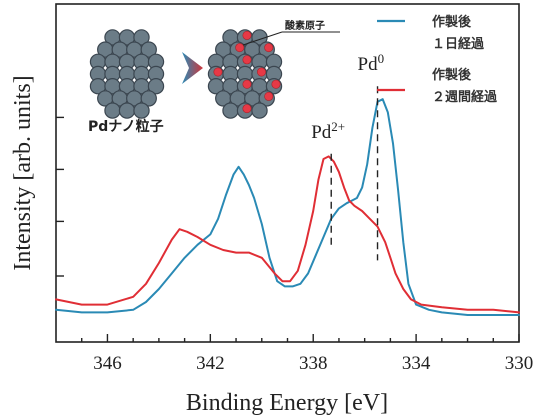 Image resolution: width=541 pixels, height=420 pixels. What do you see at coordinates (126, 126) in the screenshot?
I see `nanoparticle-label: Pdナノ粒子` at bounding box center [126, 126].